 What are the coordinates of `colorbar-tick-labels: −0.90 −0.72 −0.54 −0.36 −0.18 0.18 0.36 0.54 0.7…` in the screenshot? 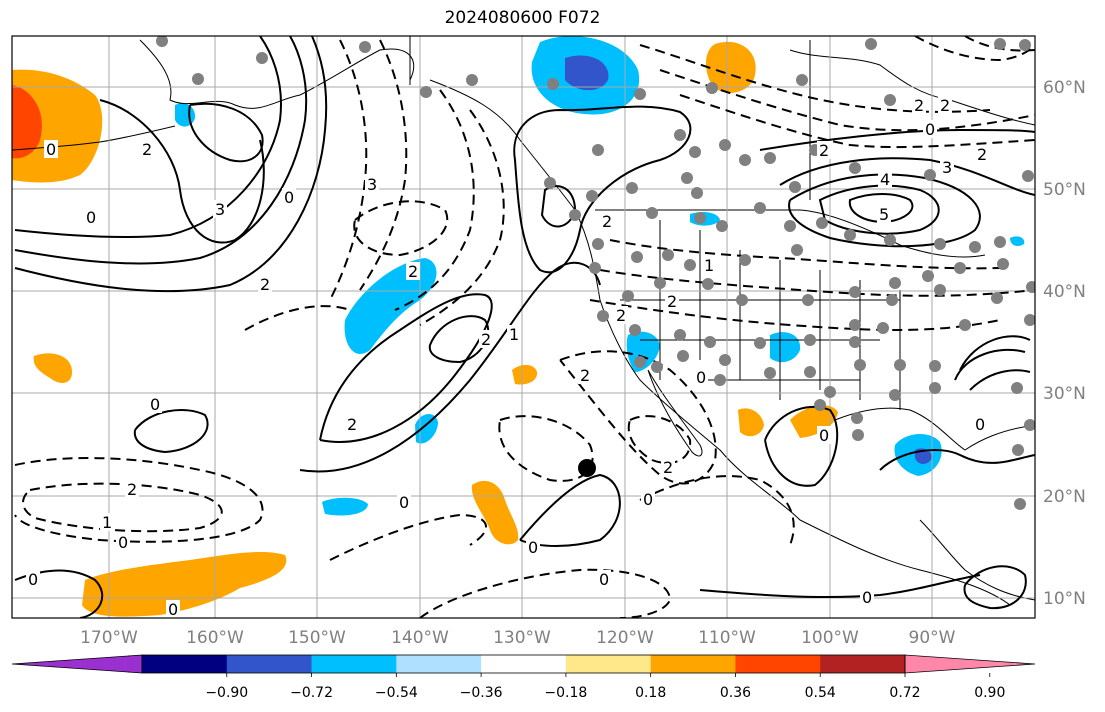 It's located at (605, 687).